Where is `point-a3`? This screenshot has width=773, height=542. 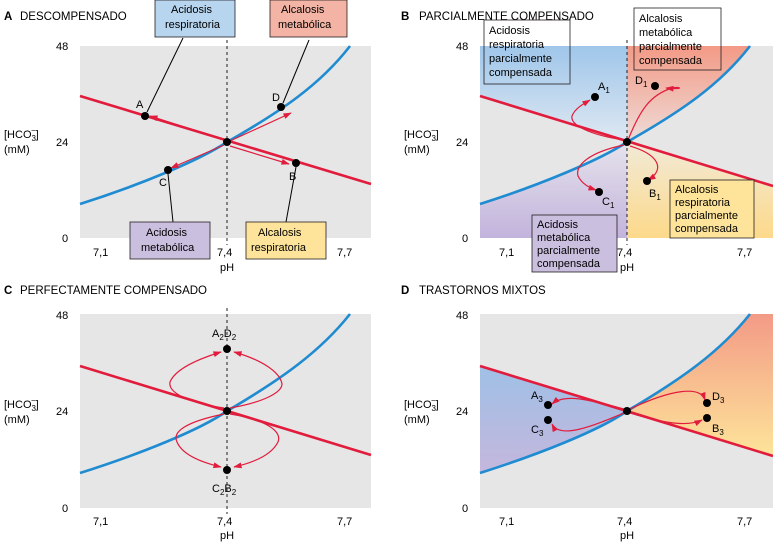
point-a3 is located at coordinates (548, 405).